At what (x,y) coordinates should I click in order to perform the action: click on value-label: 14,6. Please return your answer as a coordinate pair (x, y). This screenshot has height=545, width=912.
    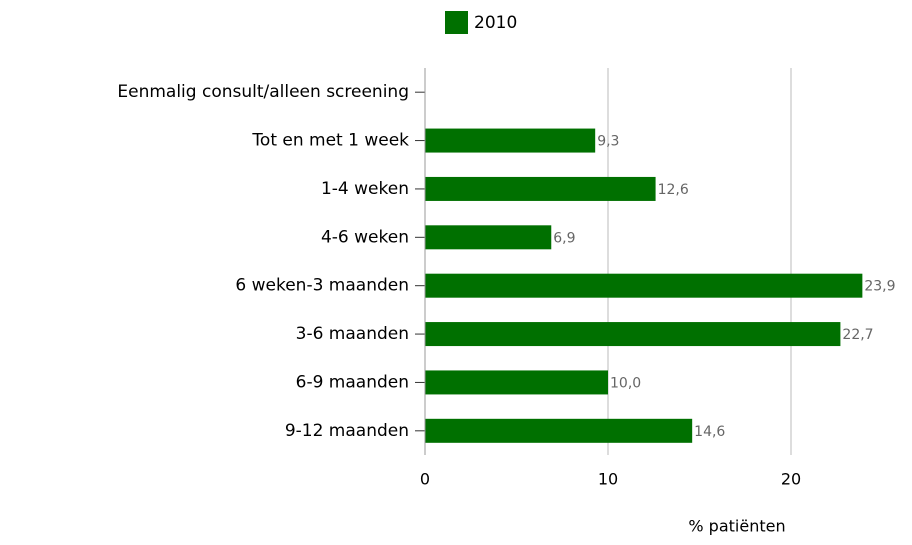
    Looking at the image, I should click on (709, 432).